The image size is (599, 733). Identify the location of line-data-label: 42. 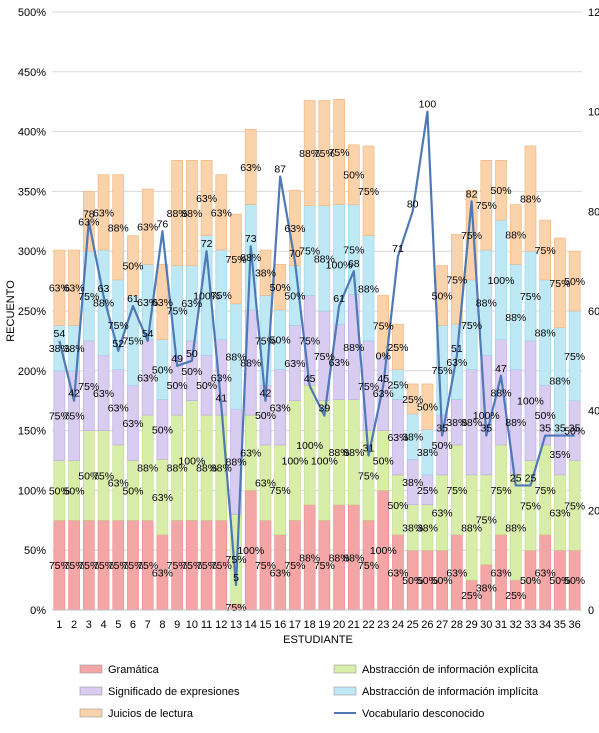
(74, 394).